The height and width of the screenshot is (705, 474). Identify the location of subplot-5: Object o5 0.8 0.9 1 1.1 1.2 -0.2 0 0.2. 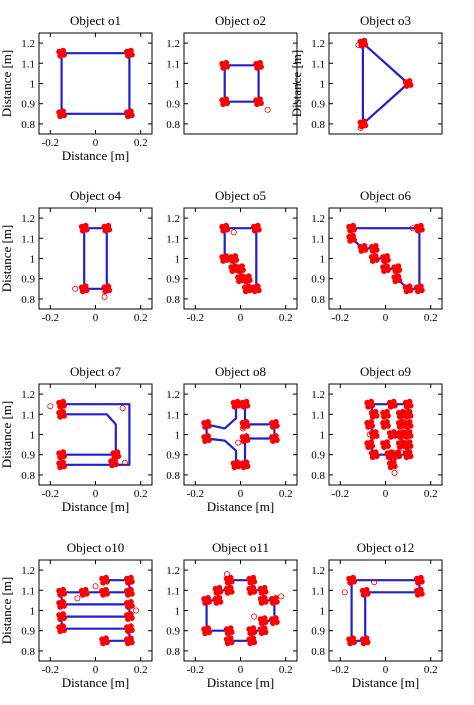
(232, 256).